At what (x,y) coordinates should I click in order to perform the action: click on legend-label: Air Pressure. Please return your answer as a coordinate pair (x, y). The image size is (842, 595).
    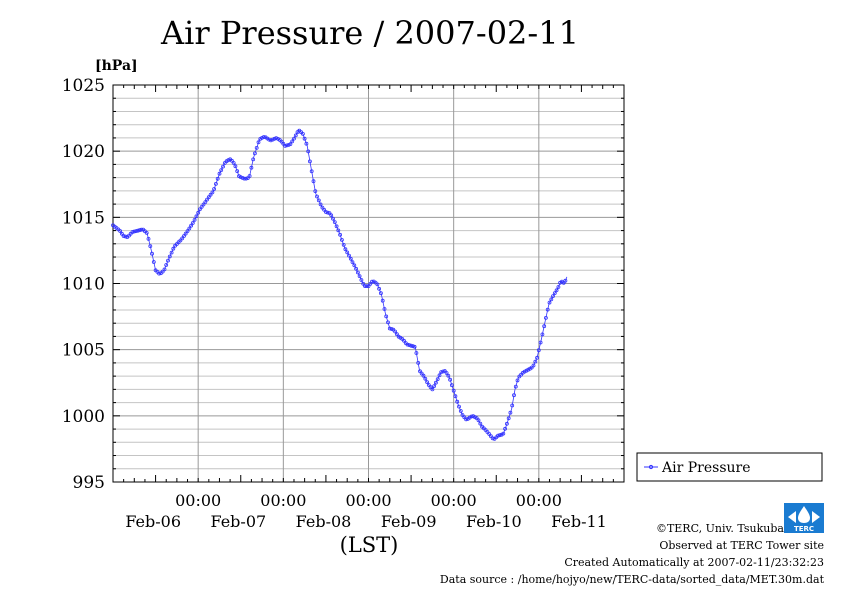
    Looking at the image, I should click on (706, 468).